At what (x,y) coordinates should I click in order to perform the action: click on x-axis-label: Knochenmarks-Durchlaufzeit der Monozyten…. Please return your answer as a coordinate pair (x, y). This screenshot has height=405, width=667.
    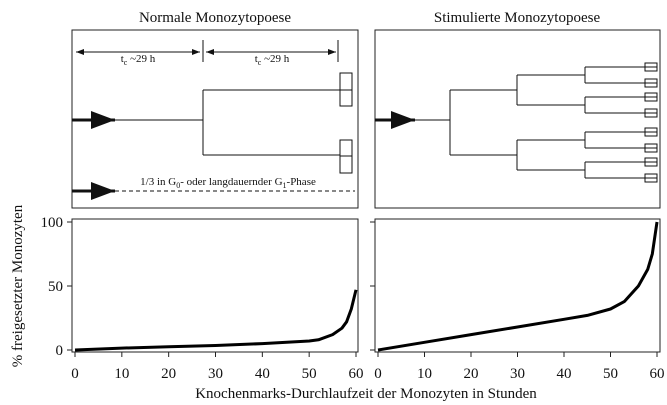
    Looking at the image, I should click on (366, 394).